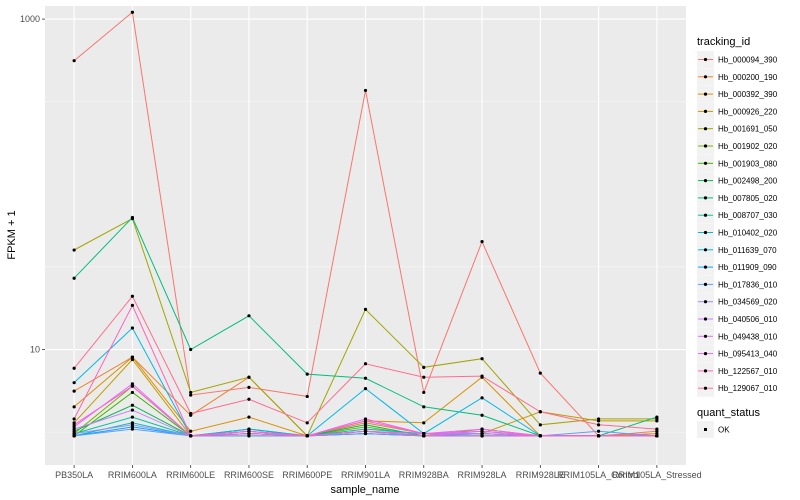 Image resolution: width=800 pixels, height=500 pixels. I want to click on legend-label: Hb_000392_390, so click(748, 94).